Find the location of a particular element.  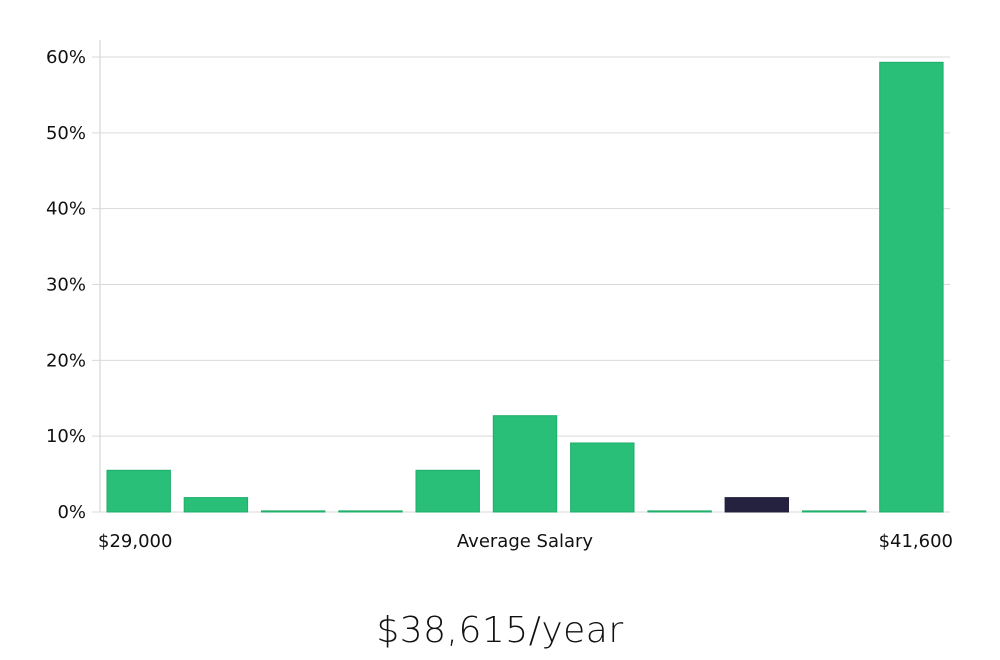

histogram-bar-highlighted is located at coordinates (756, 505).